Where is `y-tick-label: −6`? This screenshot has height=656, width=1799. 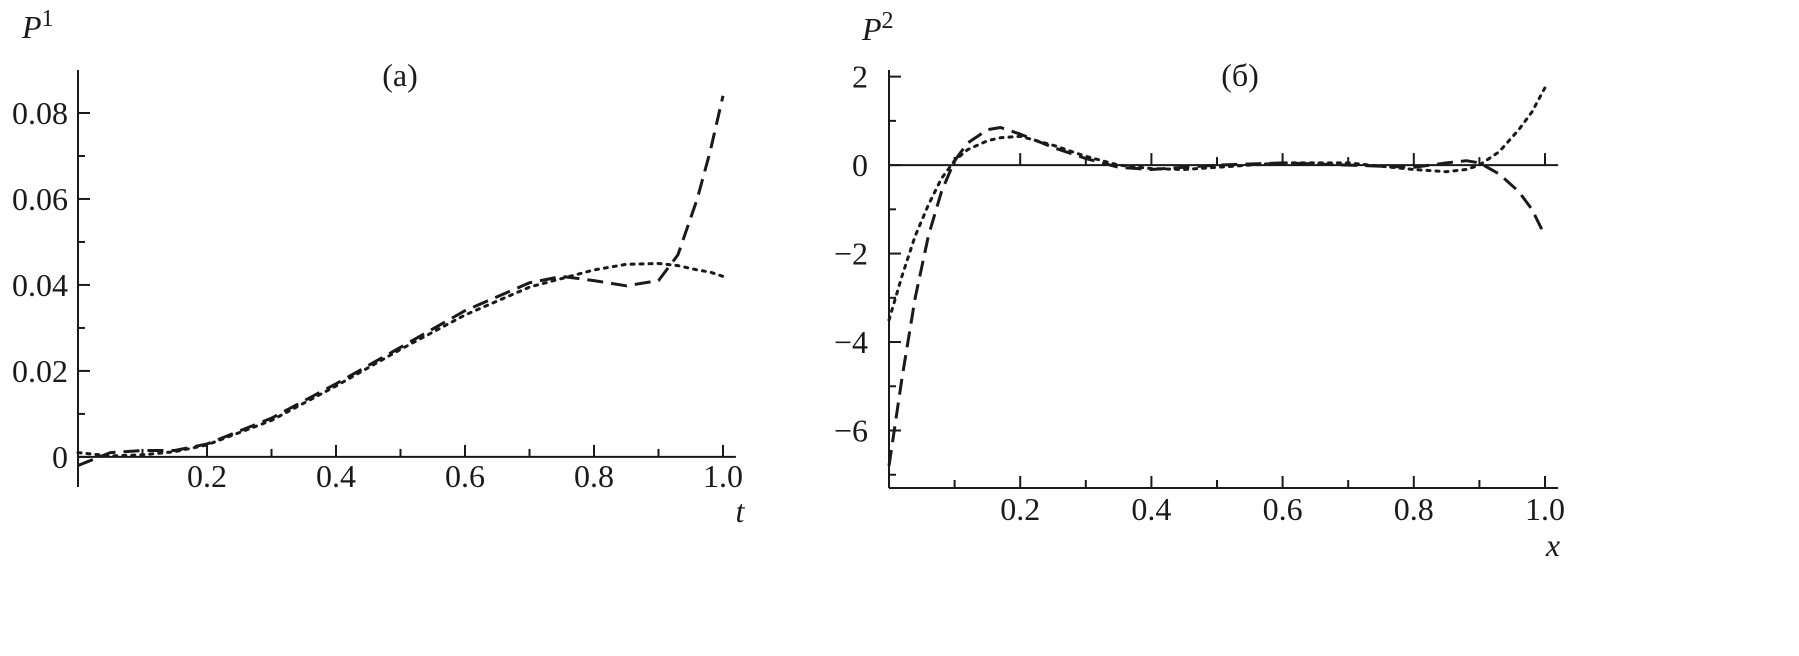
y-tick-label: −6 is located at coordinates (851, 430).